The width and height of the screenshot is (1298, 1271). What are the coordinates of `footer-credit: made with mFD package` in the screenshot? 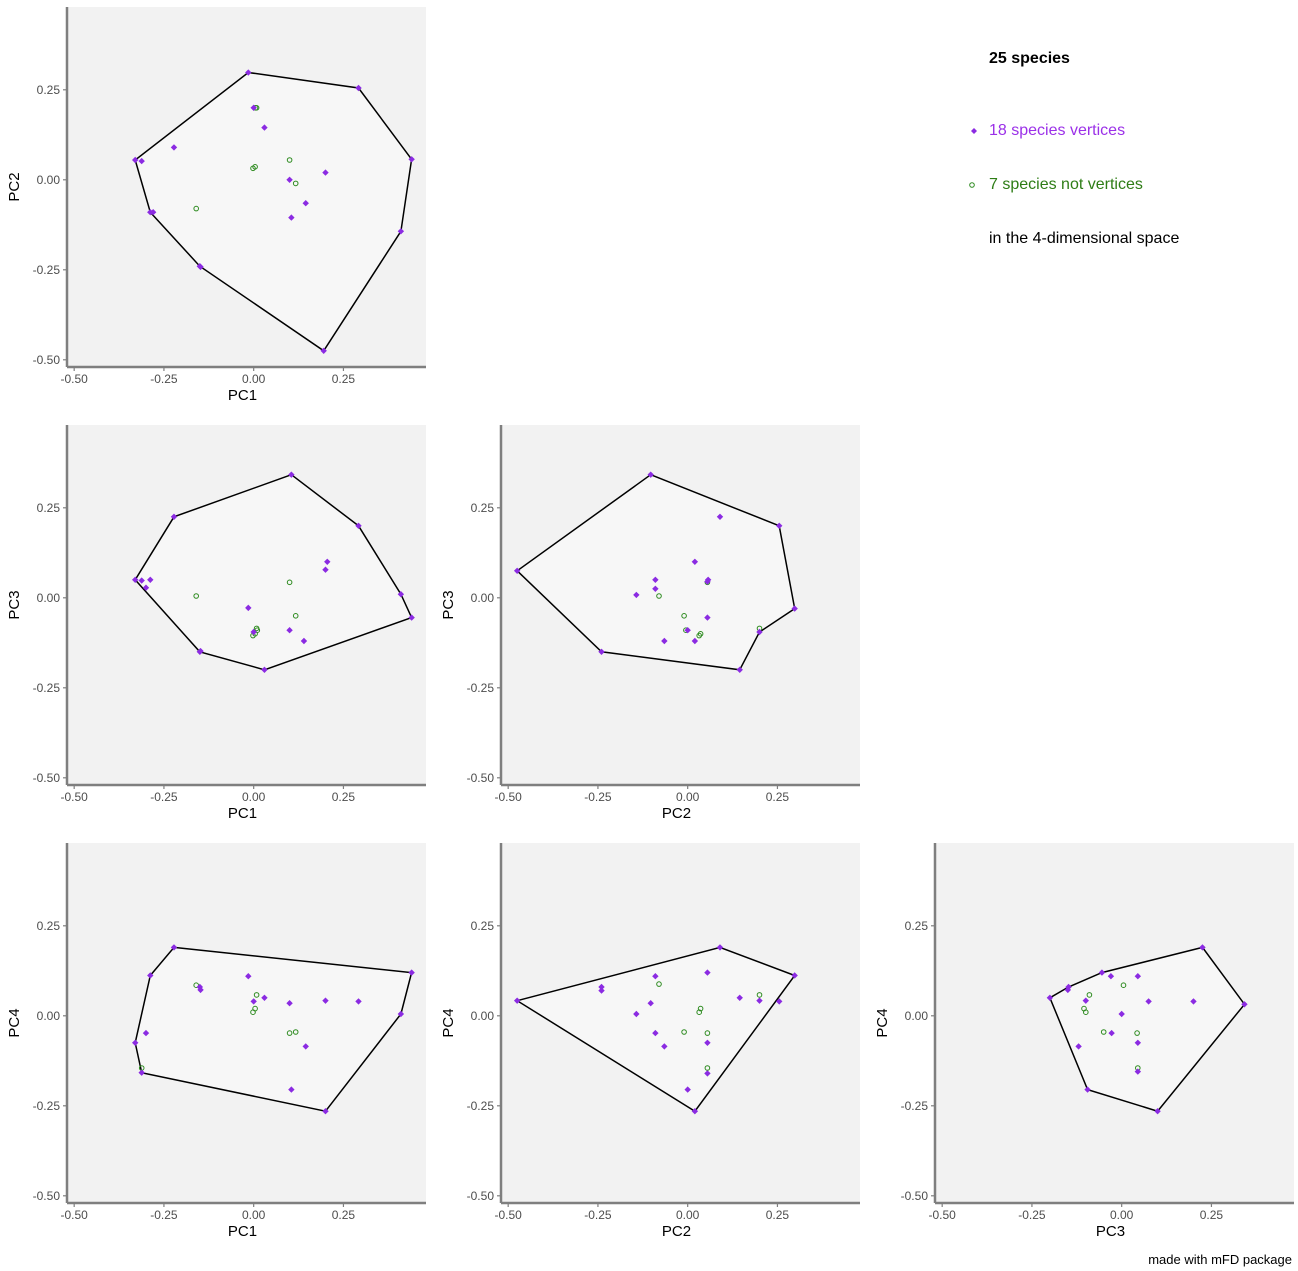 It's located at (1220, 1259).